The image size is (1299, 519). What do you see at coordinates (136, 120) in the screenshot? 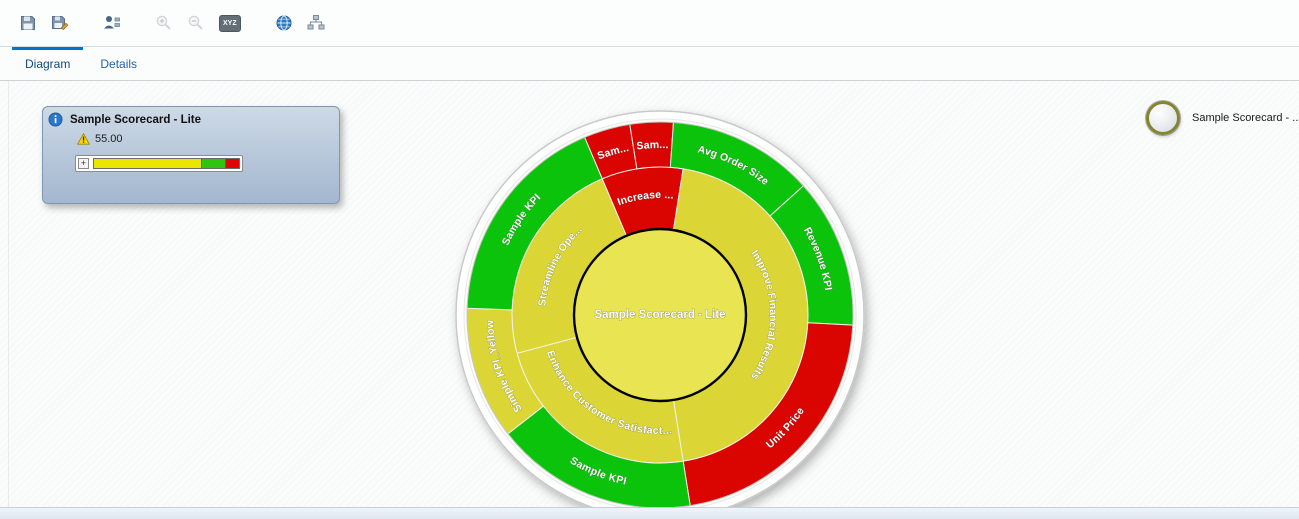
I see `node-card-title: Sample Scorecard - Lite` at bounding box center [136, 120].